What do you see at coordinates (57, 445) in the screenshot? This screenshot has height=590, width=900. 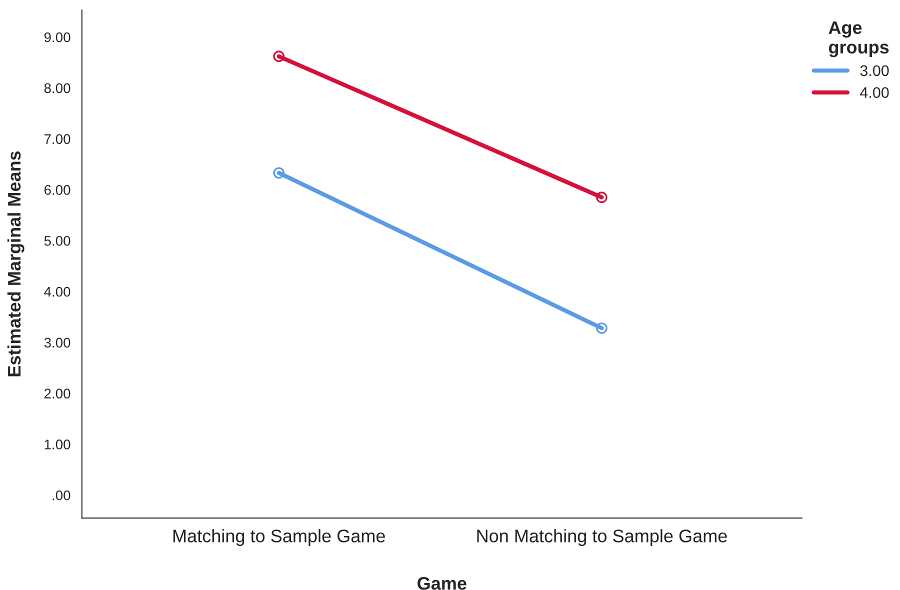 I see `y-tick-label: 1.00` at bounding box center [57, 445].